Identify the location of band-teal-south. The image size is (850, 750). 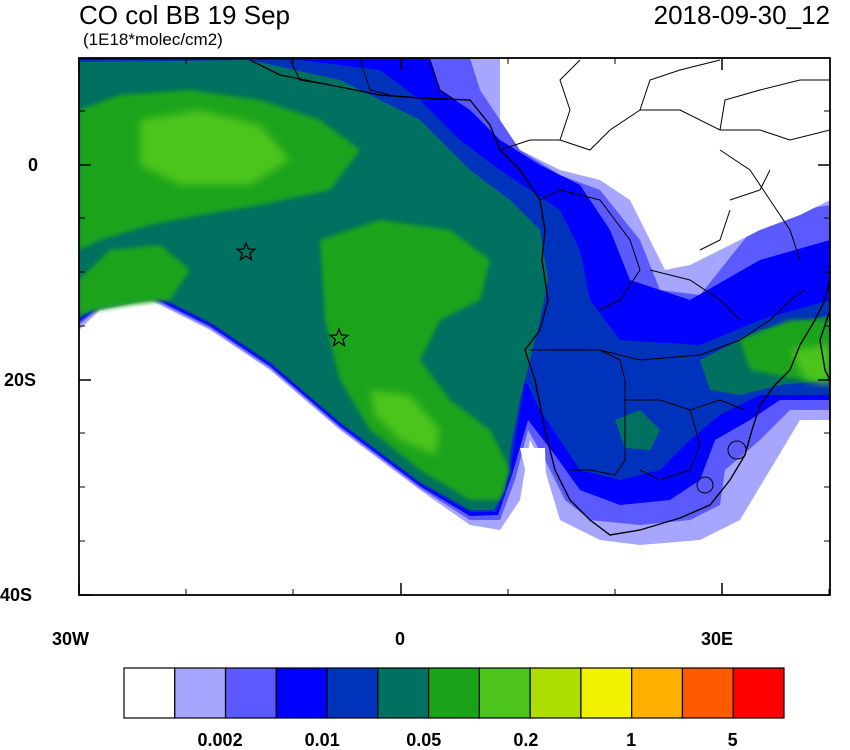
(637, 430).